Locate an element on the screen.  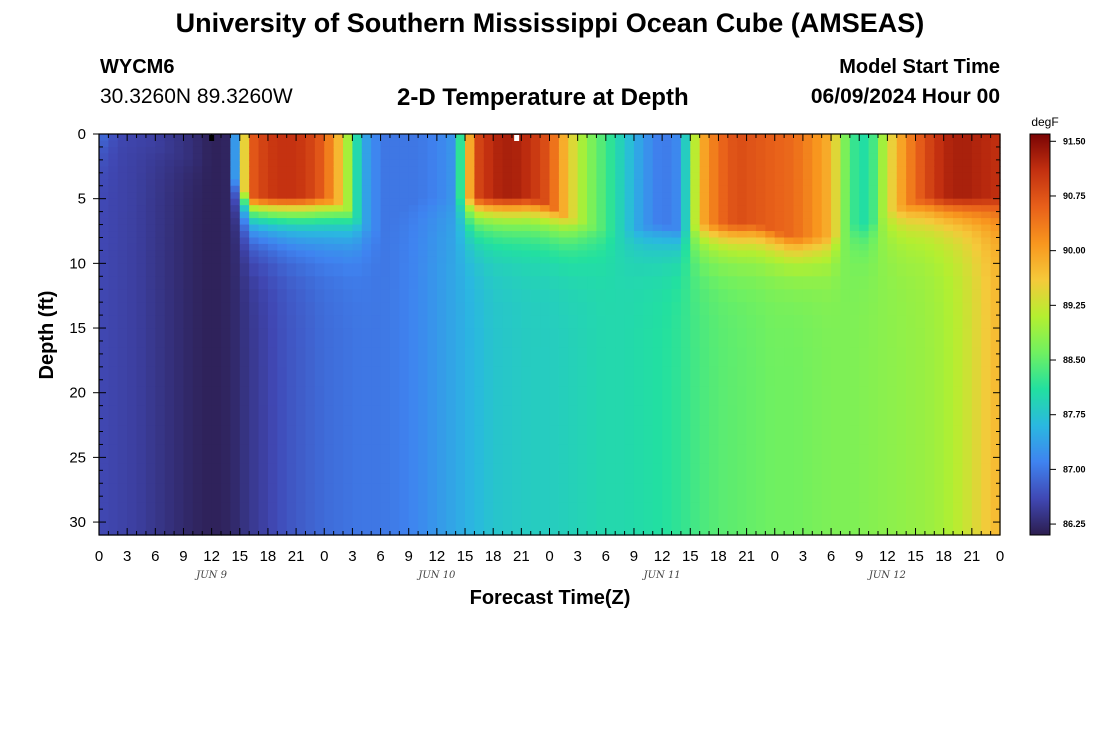
x-tick-label: 3 is located at coordinates (352, 556).